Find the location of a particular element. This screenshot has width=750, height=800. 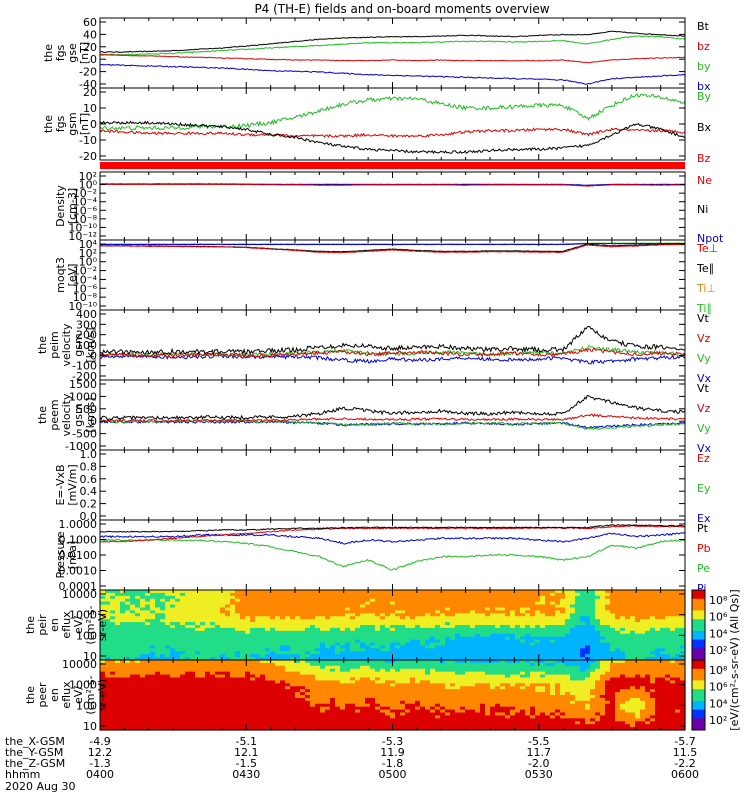

legend-label: Vy is located at coordinates (704, 428).